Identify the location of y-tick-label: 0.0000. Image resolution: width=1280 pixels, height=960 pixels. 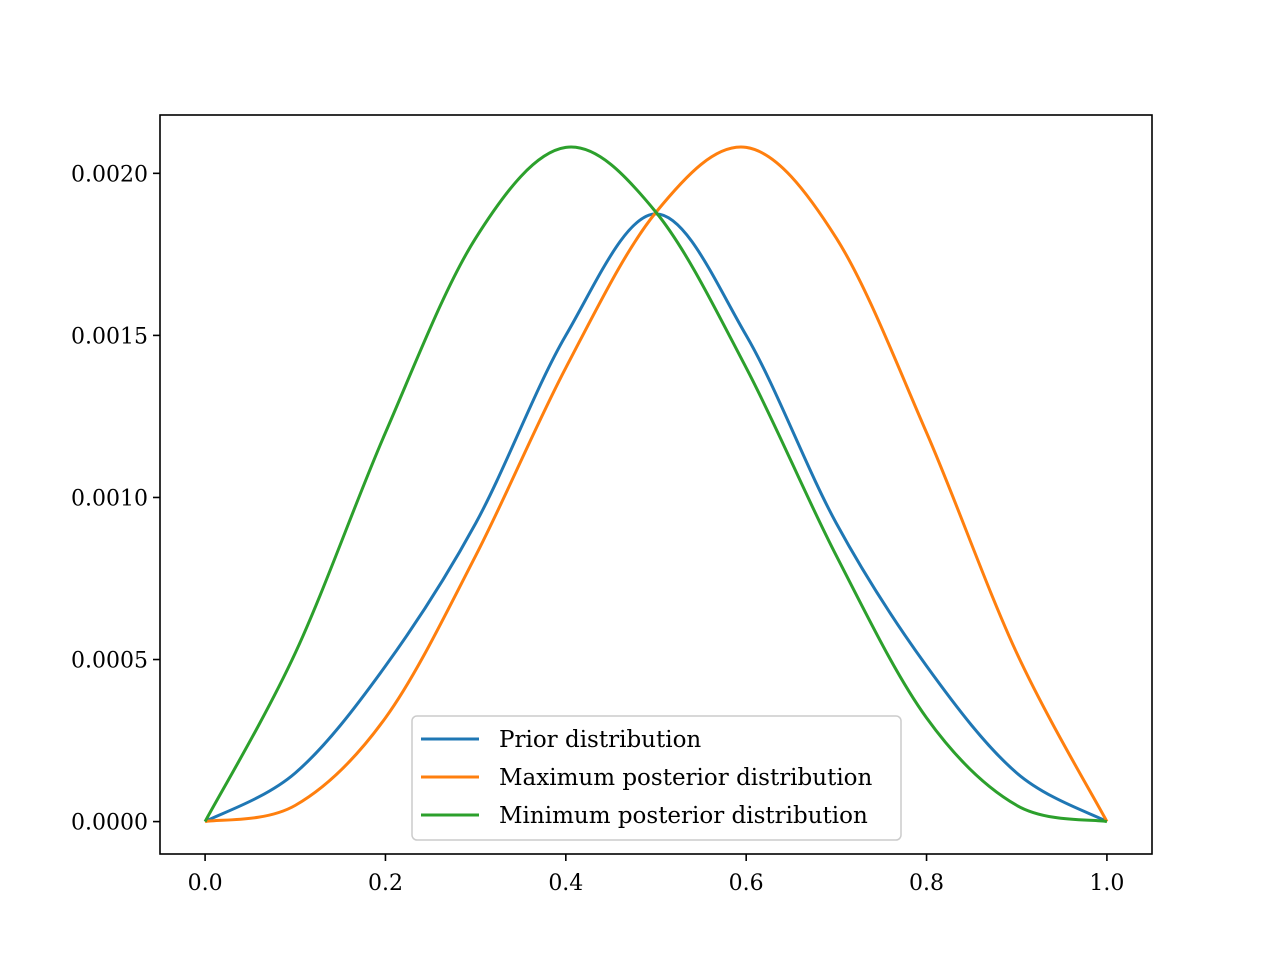
(109, 823).